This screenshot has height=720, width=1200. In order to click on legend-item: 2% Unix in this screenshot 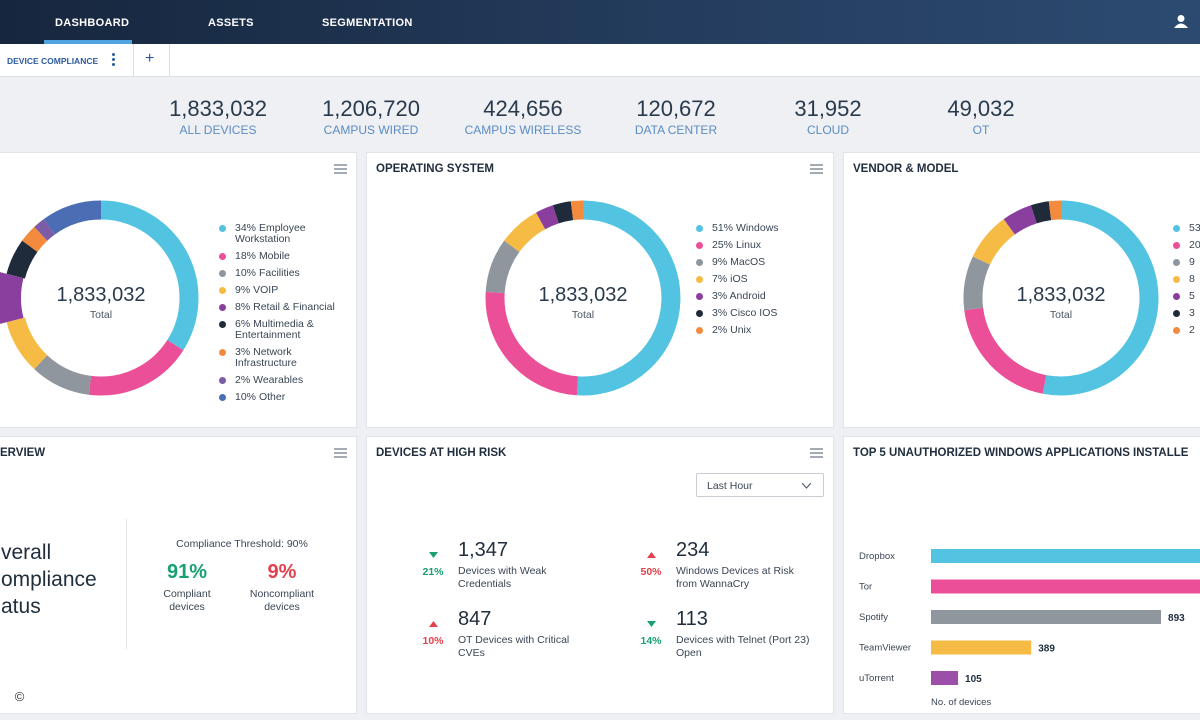, I will do `click(758, 330)`.